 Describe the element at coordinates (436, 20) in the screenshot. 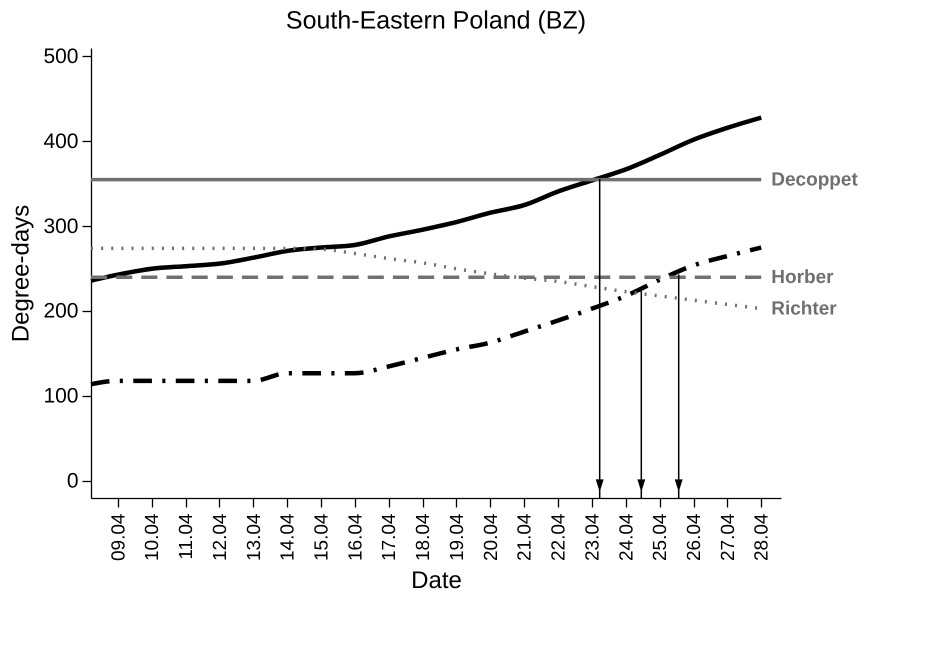

I see `chart-title: South-Eastern Poland (BZ)` at that location.